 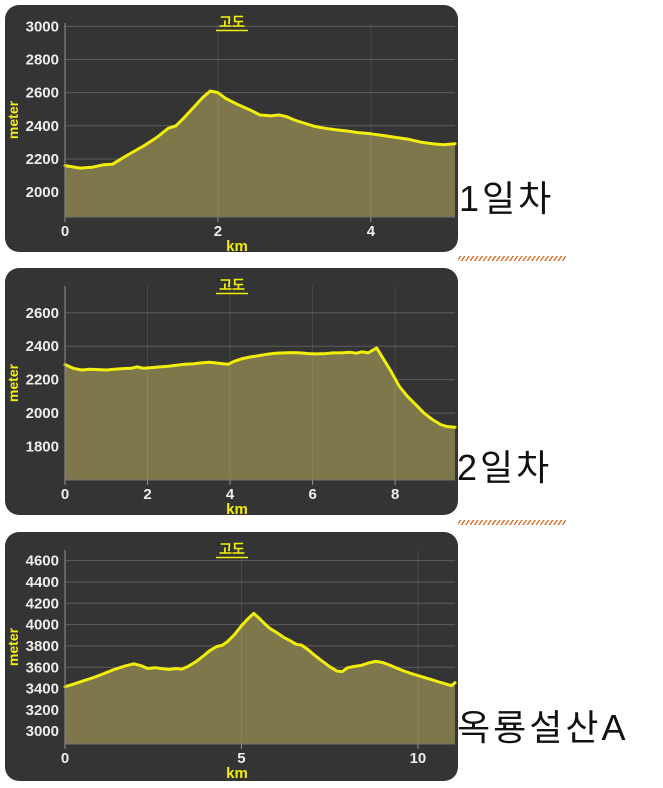 What do you see at coordinates (42, 625) in the screenshot?
I see `y-tick-label: 4000` at bounding box center [42, 625].